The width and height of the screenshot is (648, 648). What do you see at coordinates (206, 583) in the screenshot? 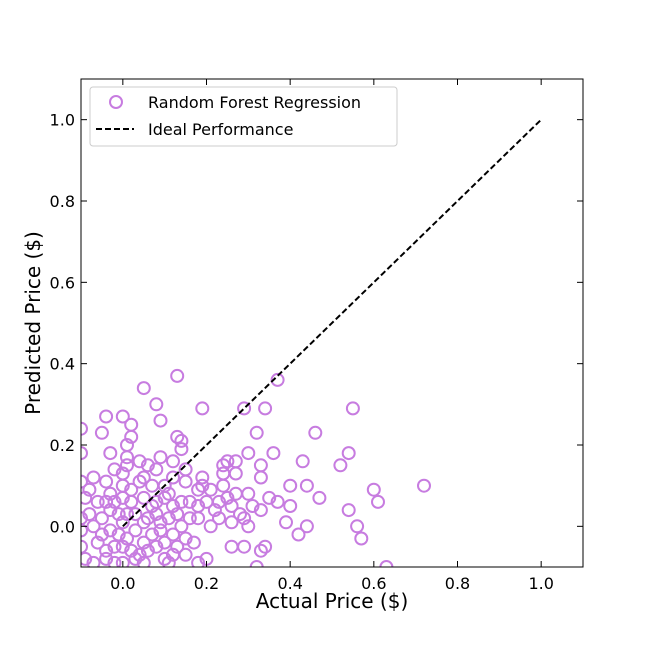
I see `x-tick-label: 0.2` at bounding box center [206, 583].